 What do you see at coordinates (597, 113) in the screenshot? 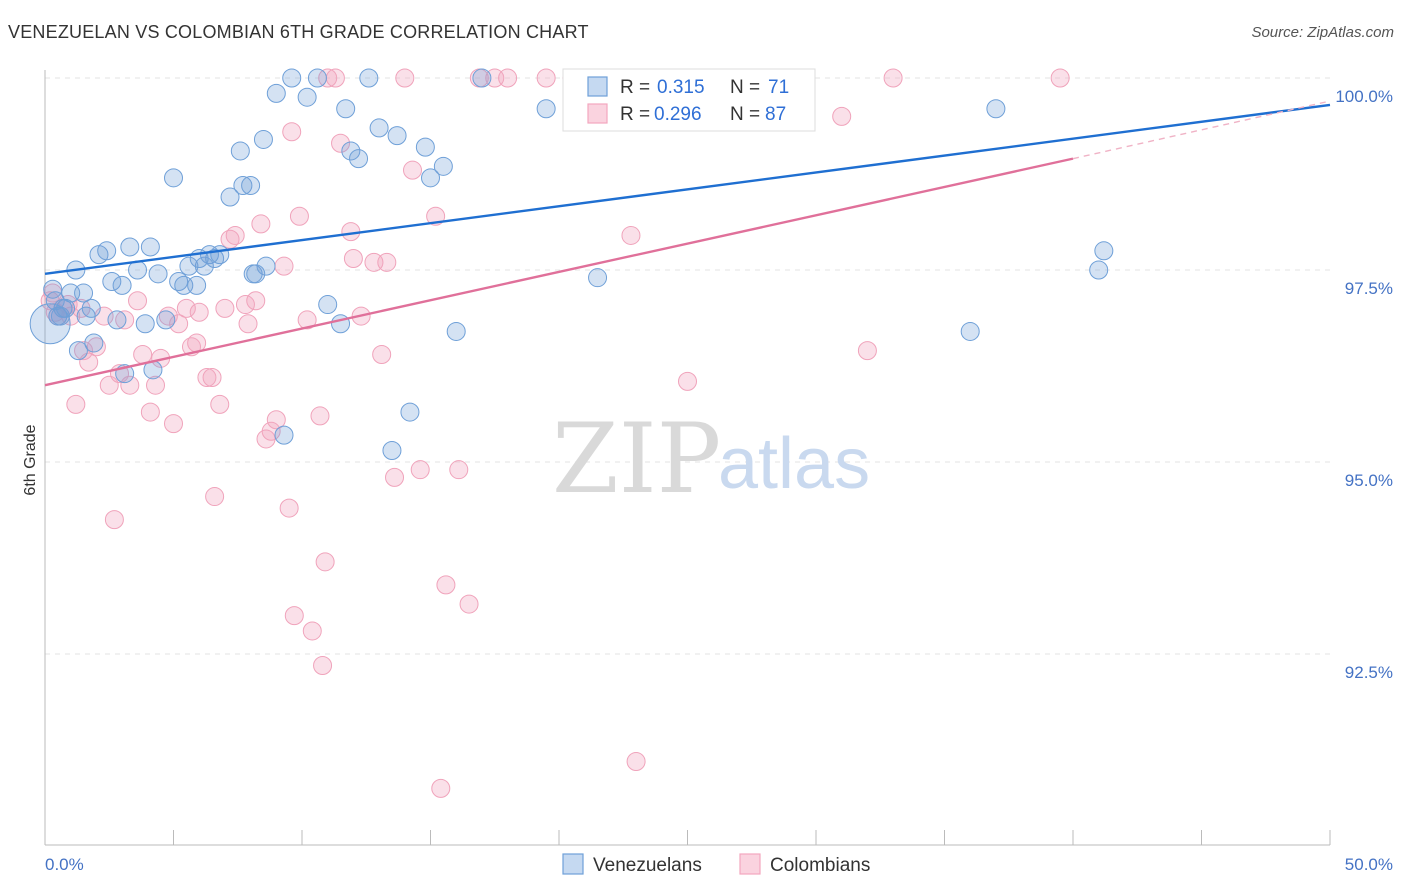
I see `legend-swatch-colombians` at bounding box center [597, 113].